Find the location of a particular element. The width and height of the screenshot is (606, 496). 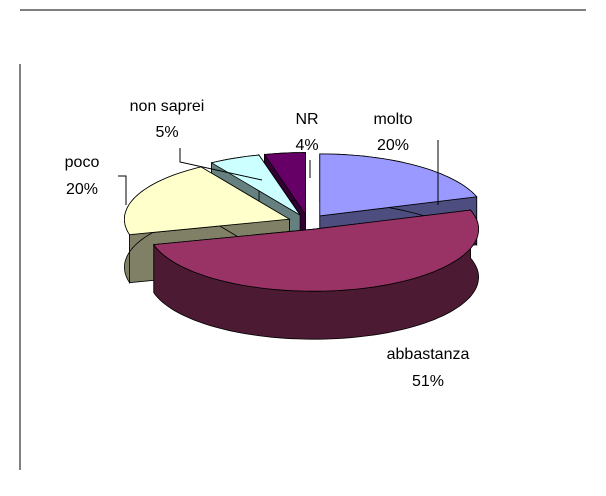

slice-label: molto is located at coordinates (392, 119).